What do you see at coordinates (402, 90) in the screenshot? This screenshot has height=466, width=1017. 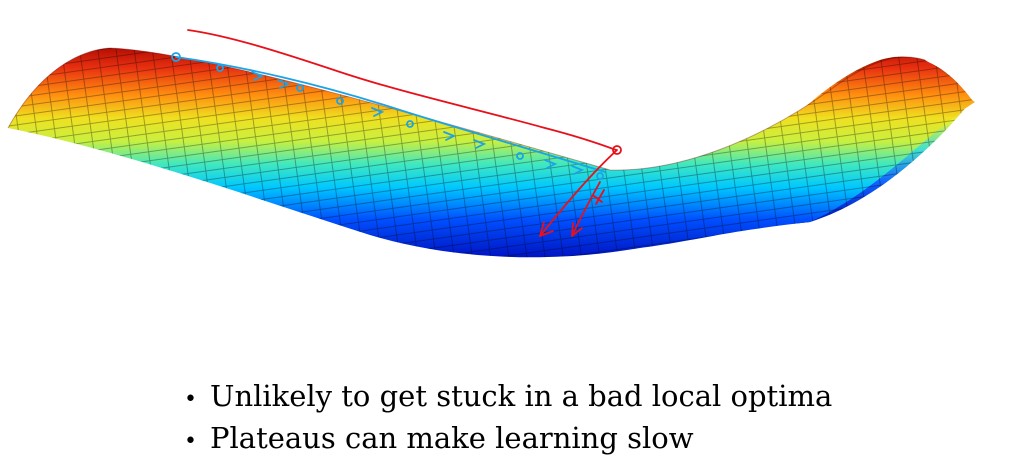 I see `freehand-red-line` at bounding box center [402, 90].